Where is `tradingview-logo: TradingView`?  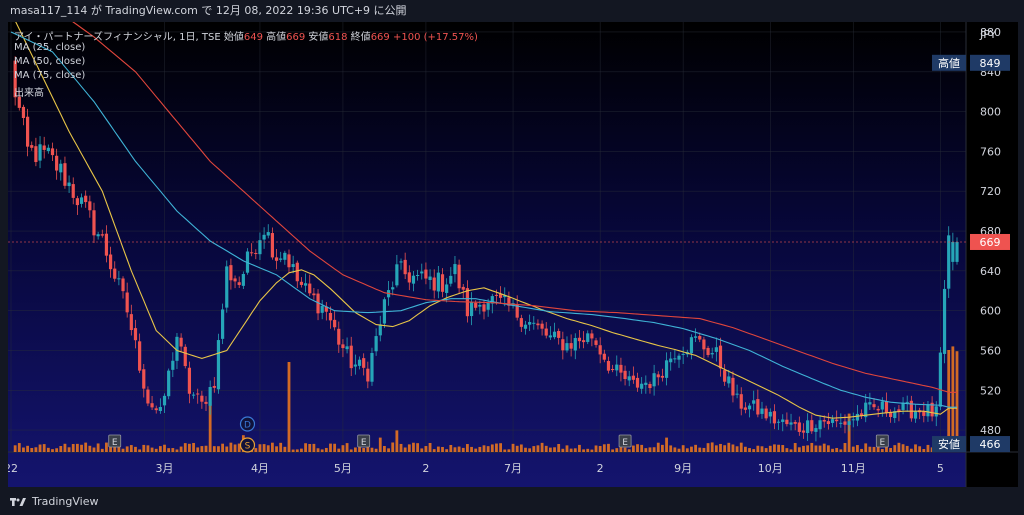 tradingview-logo: TradingView is located at coordinates (54, 501).